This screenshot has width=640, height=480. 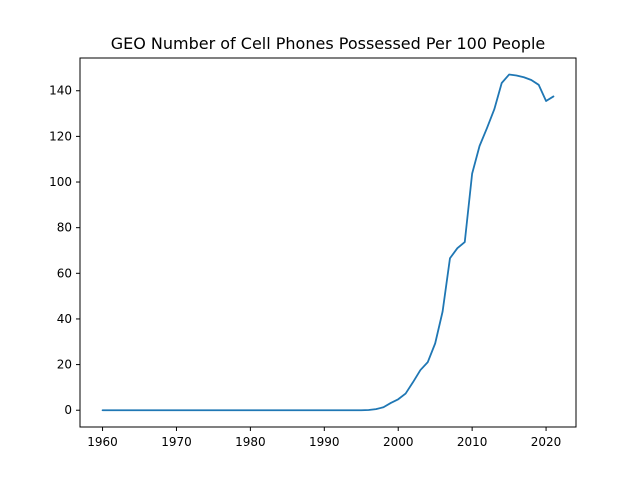 I want to click on y-tick-label: 0, so click(x=68, y=410).